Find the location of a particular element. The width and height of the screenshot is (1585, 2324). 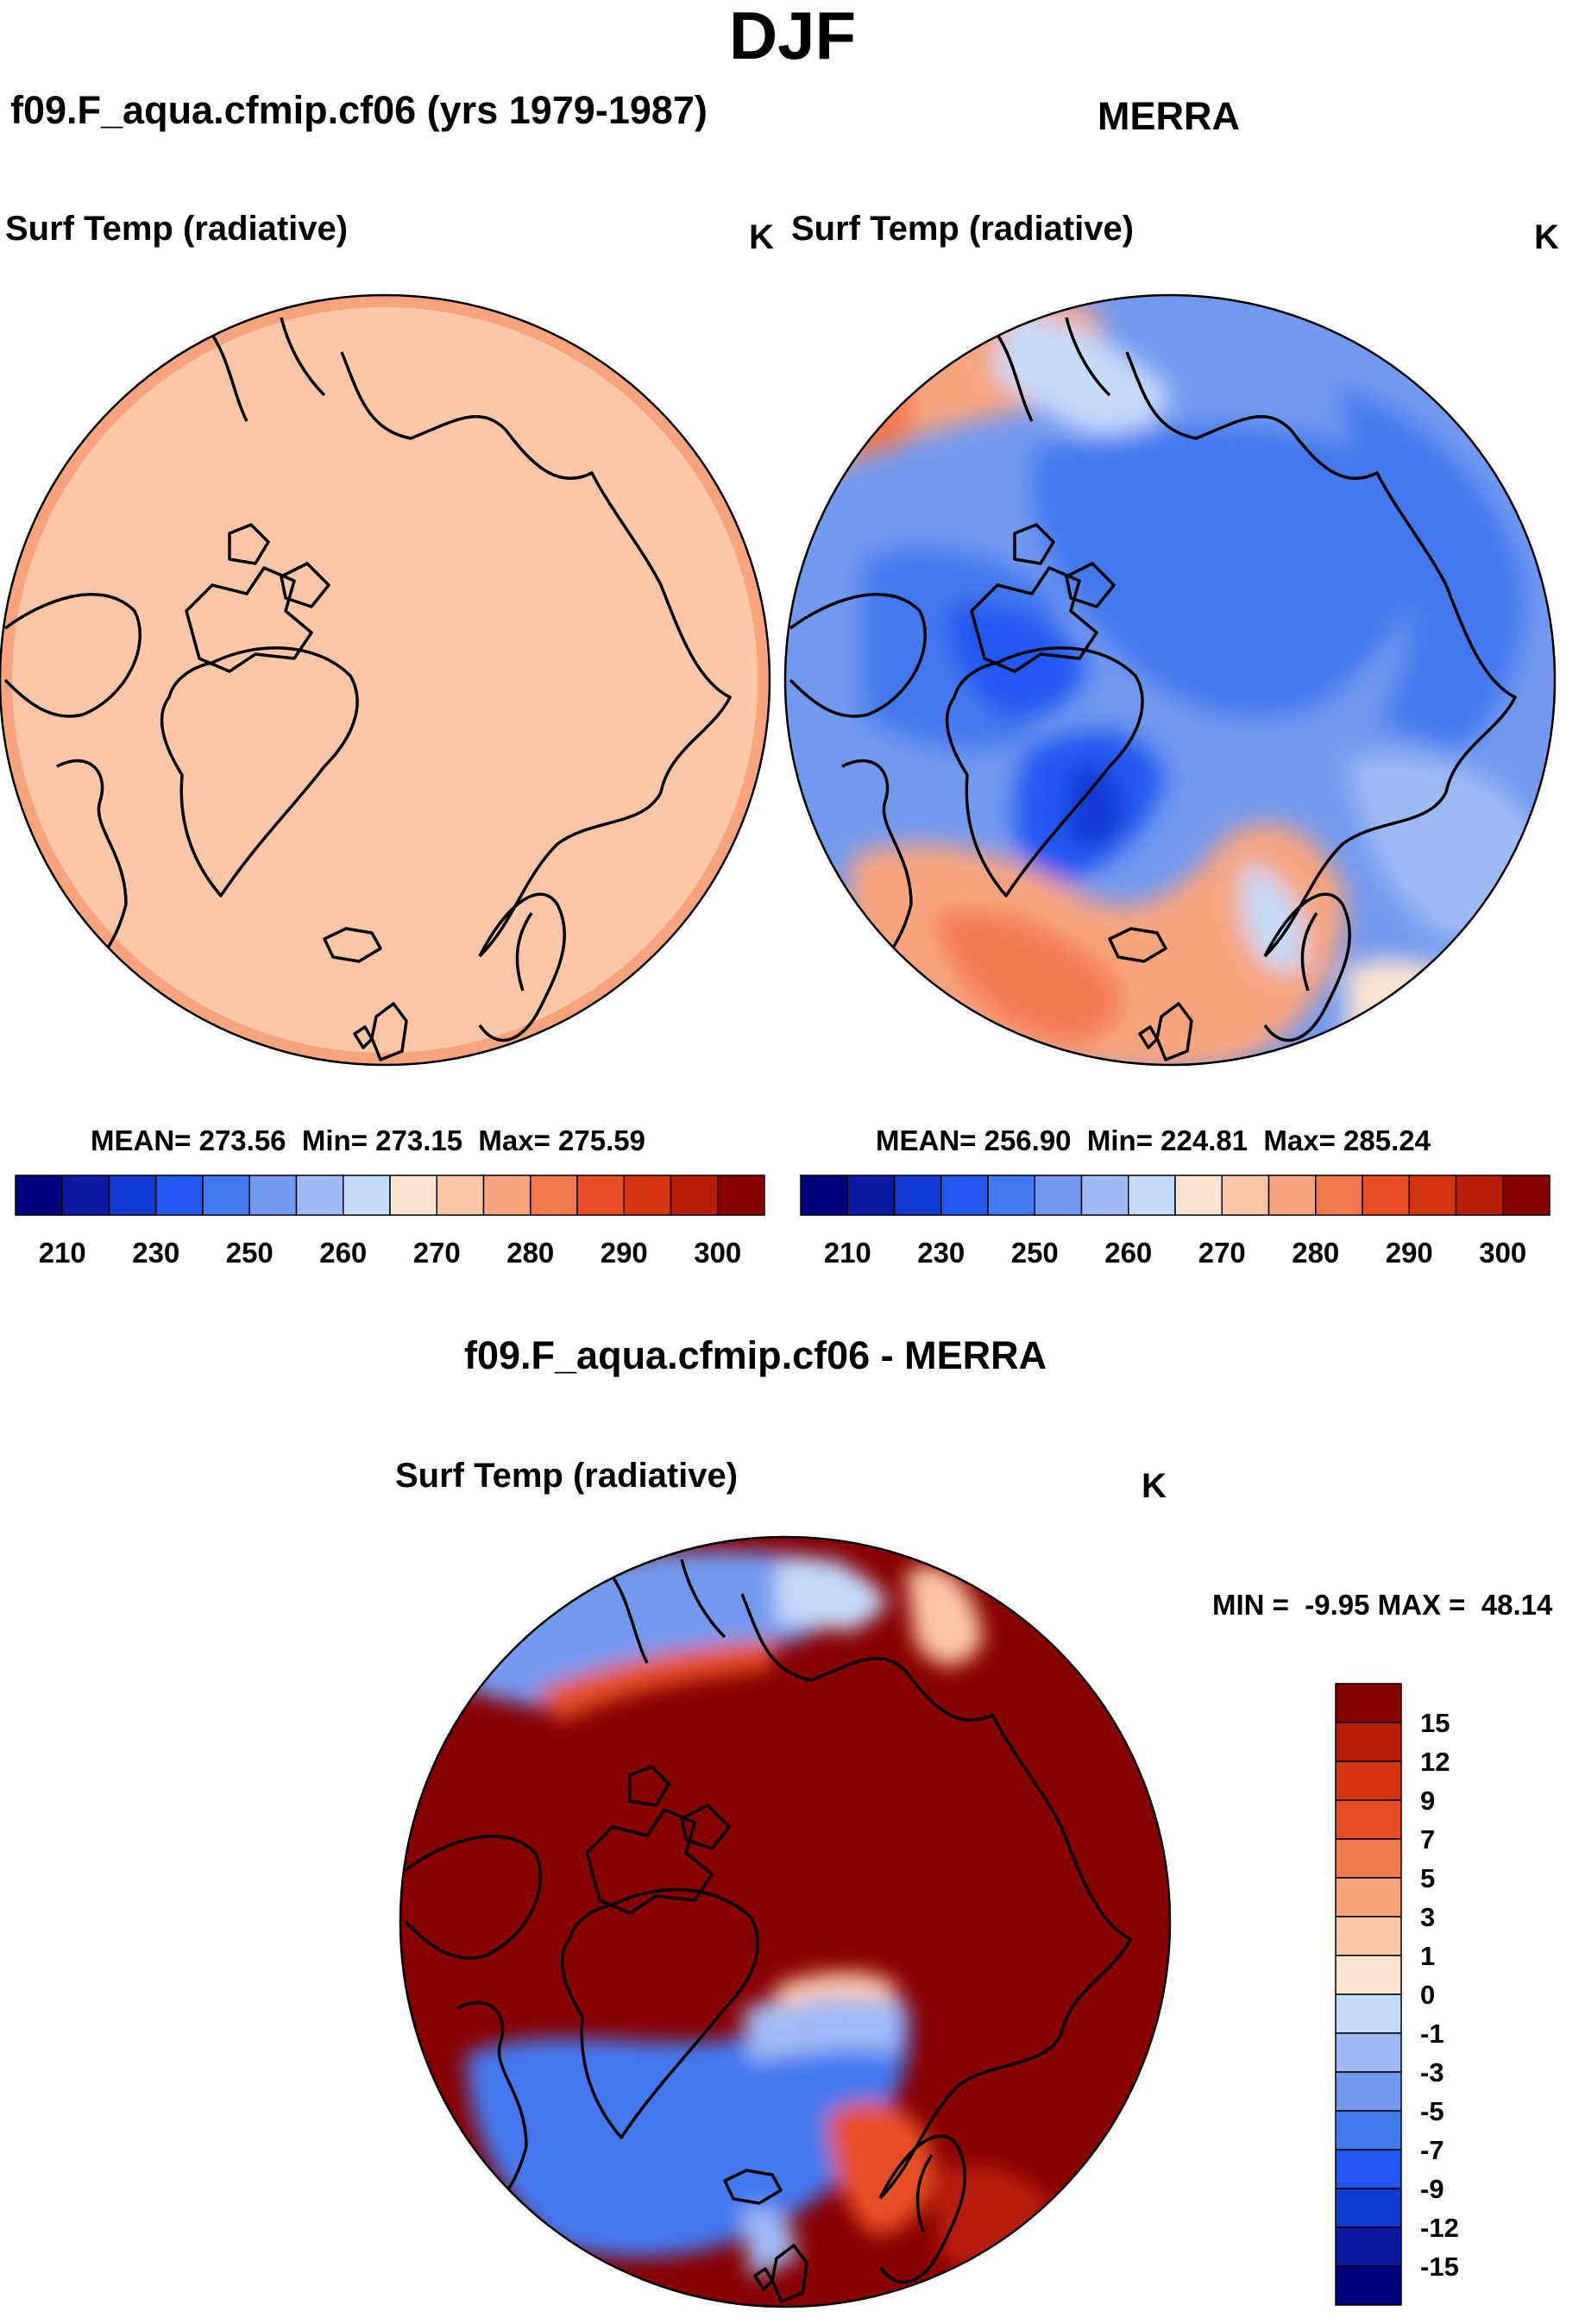

model-colorbar-tick-label: 210 is located at coordinates (63, 1253).